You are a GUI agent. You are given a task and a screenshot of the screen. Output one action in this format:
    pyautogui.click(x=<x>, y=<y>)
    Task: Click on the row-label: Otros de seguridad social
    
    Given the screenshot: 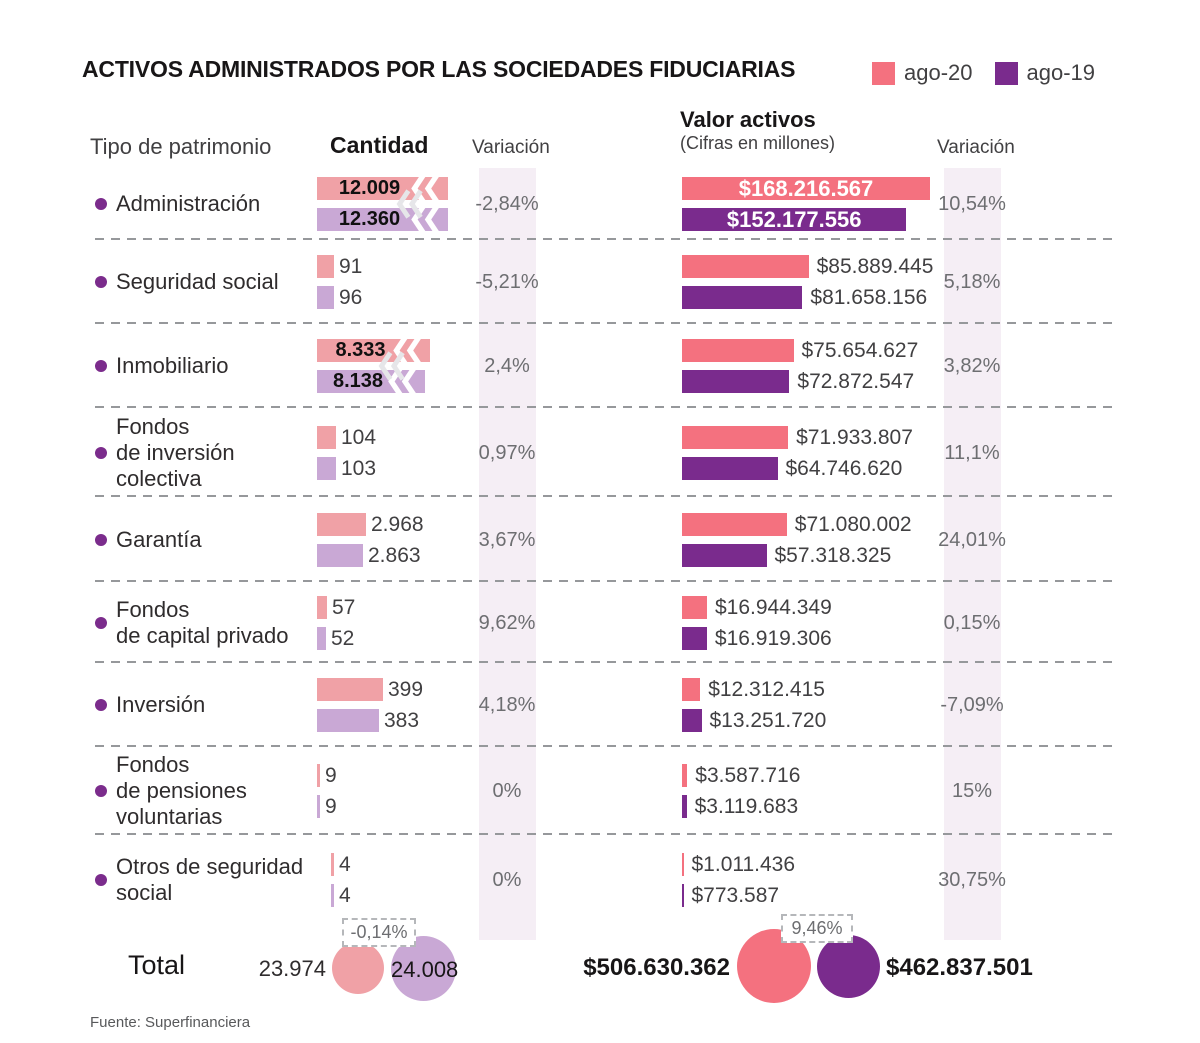 What is the action you would take?
    pyautogui.click(x=210, y=879)
    